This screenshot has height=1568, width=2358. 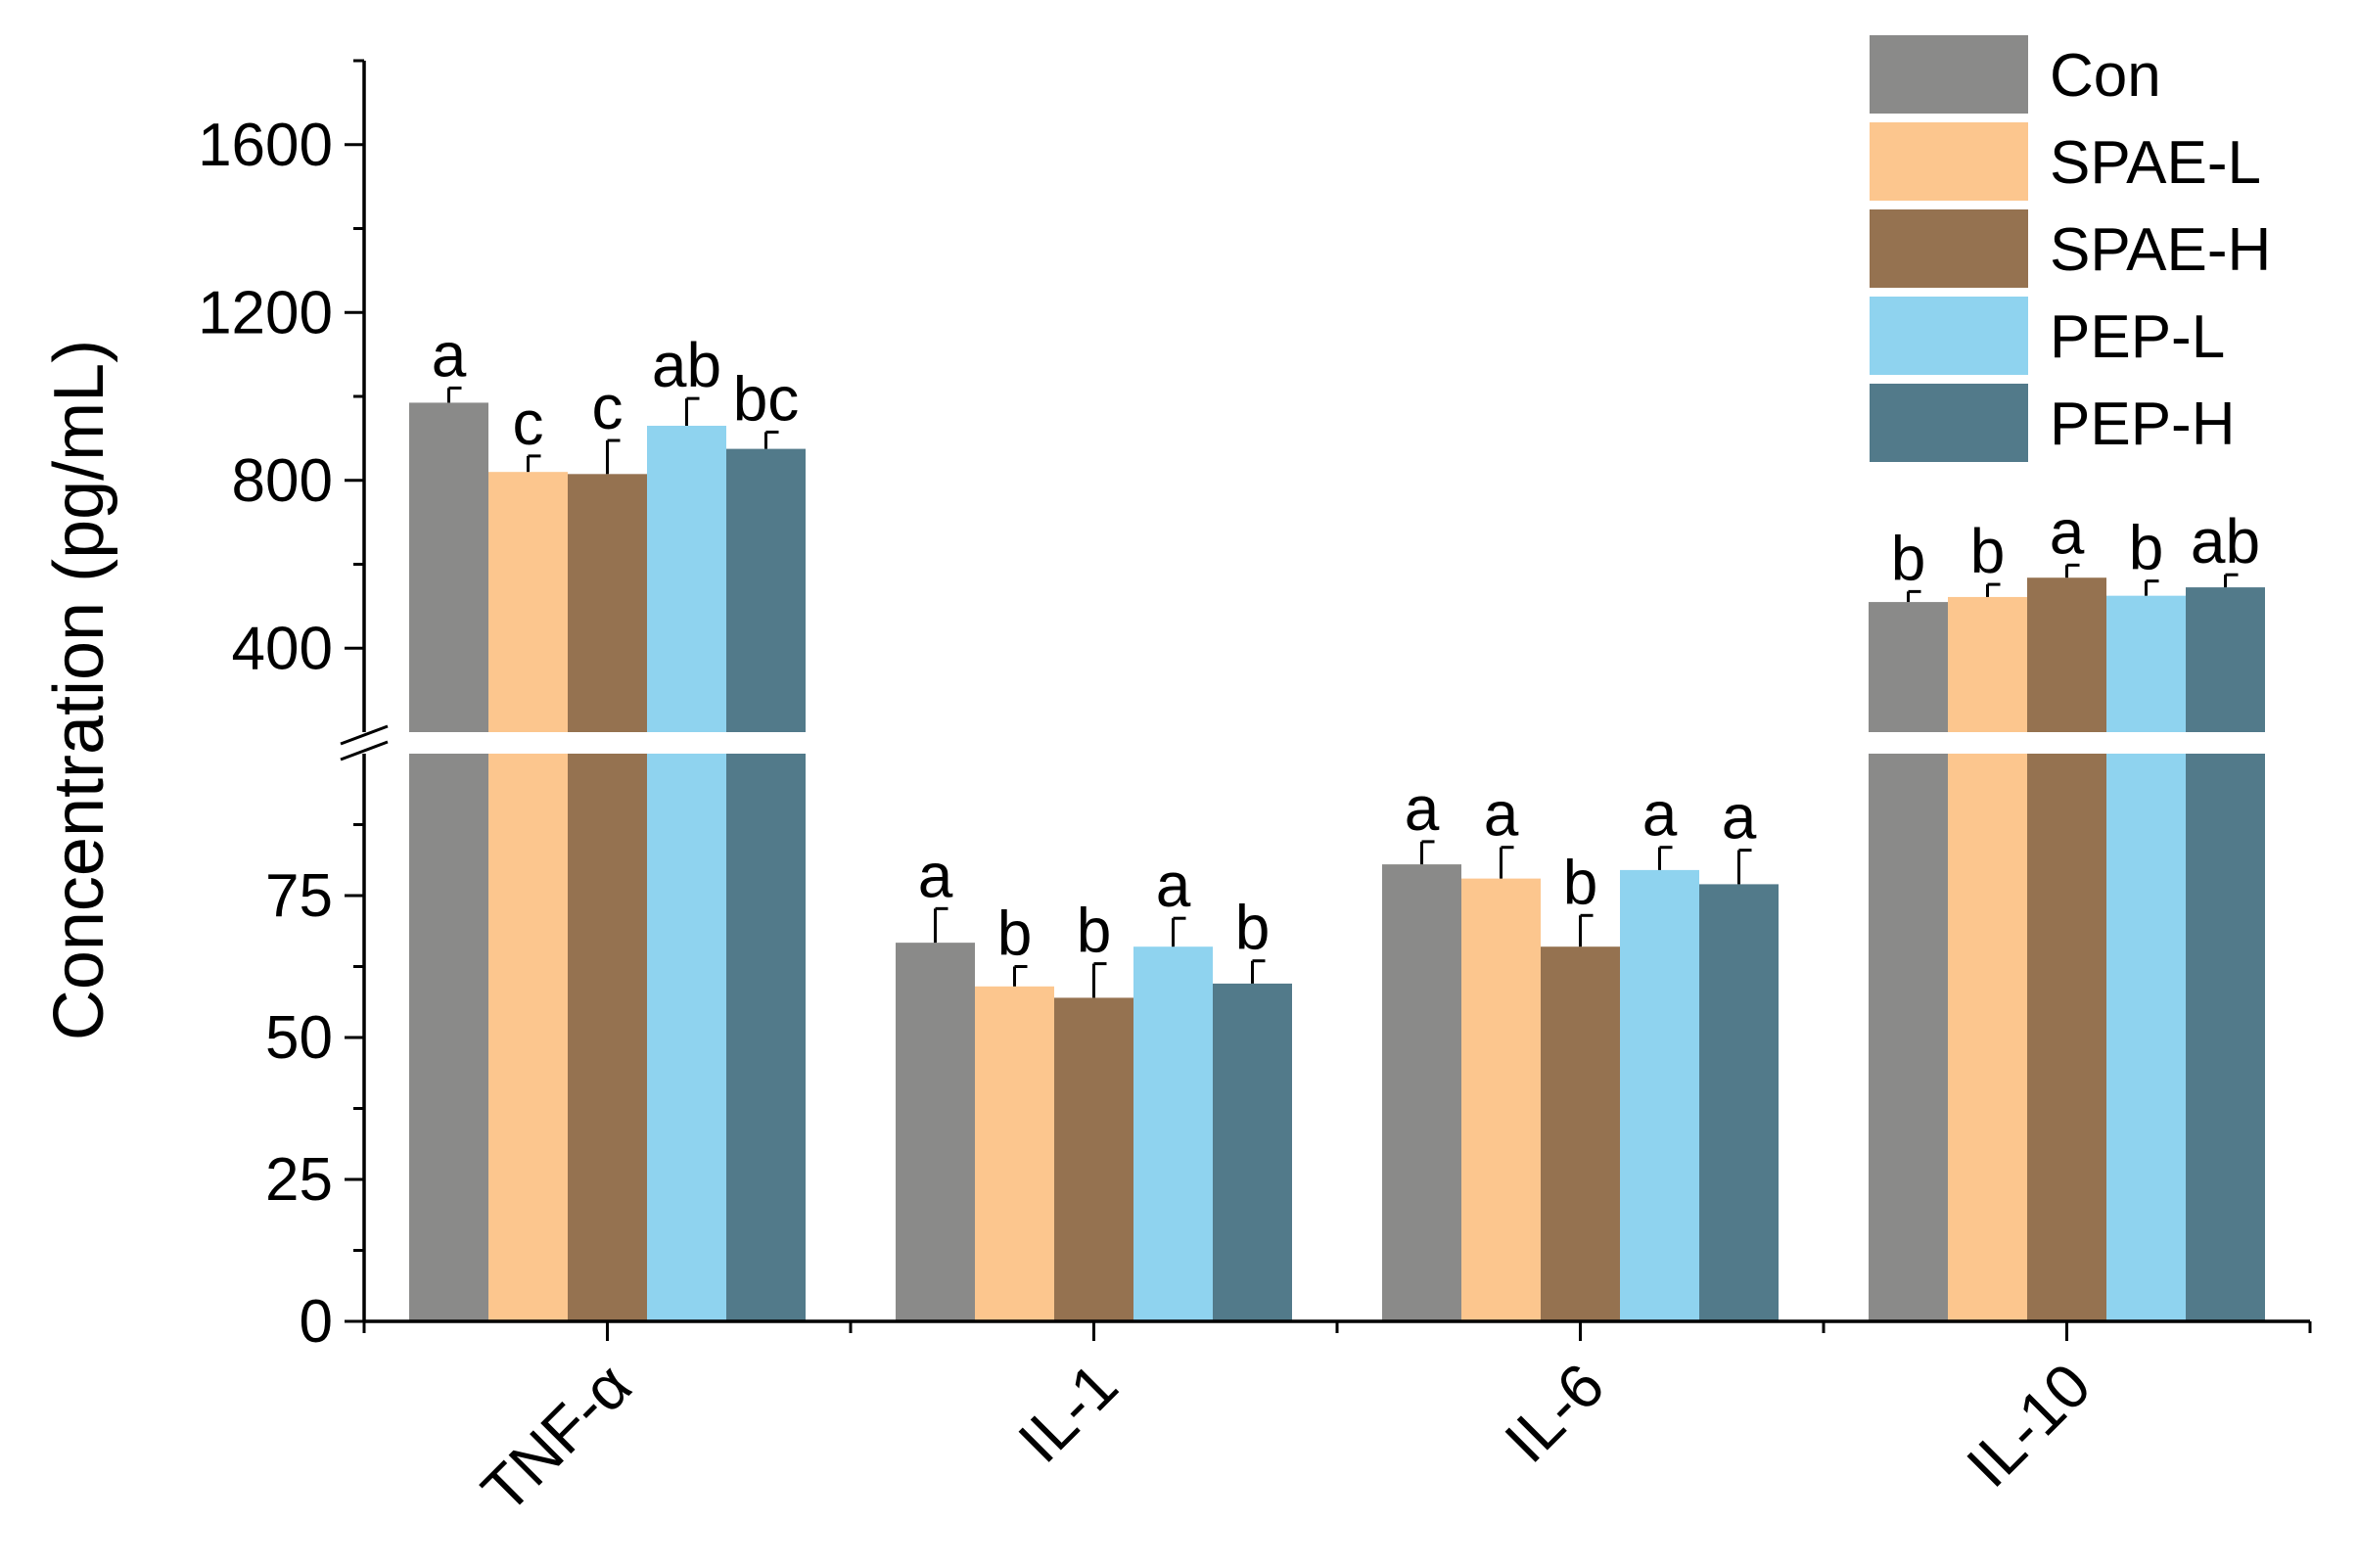 I want to click on y-tick-label: 75, so click(x=299, y=896).